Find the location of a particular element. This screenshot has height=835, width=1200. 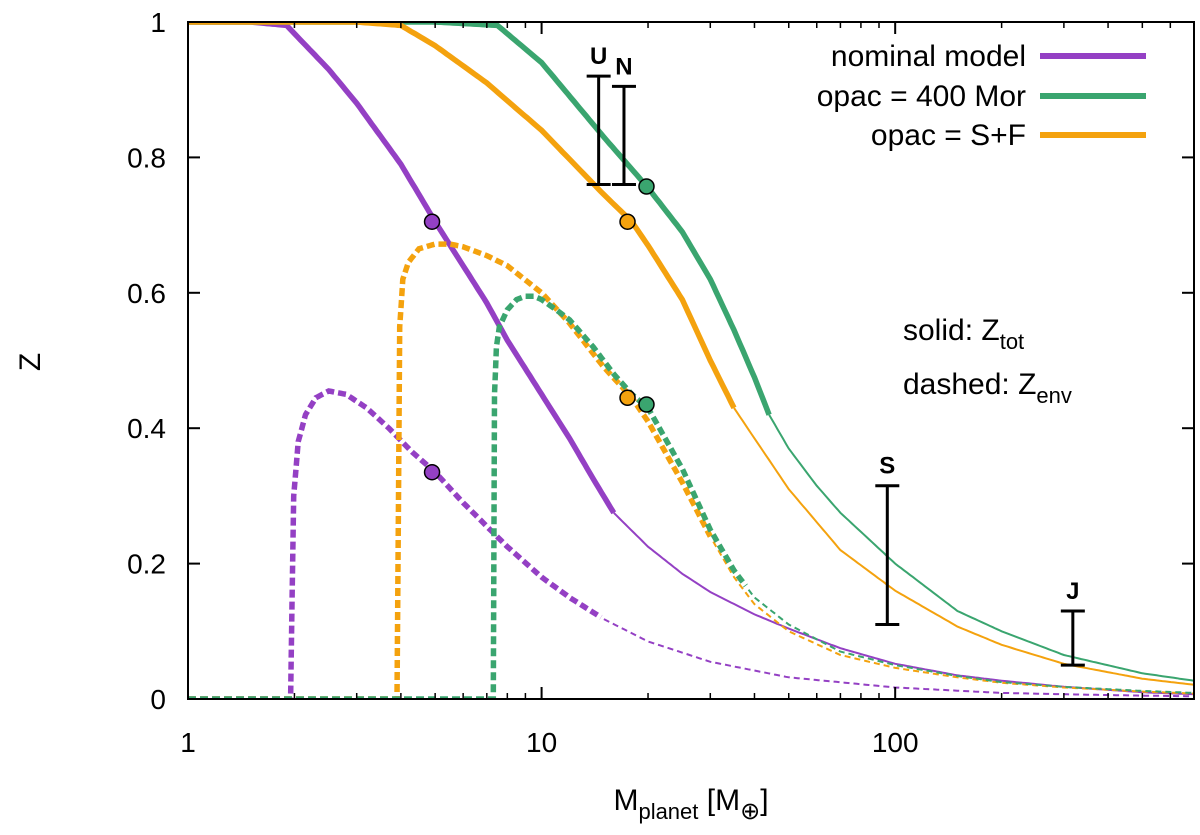

series-sf-zenv-line-thin is located at coordinates (953, 618).